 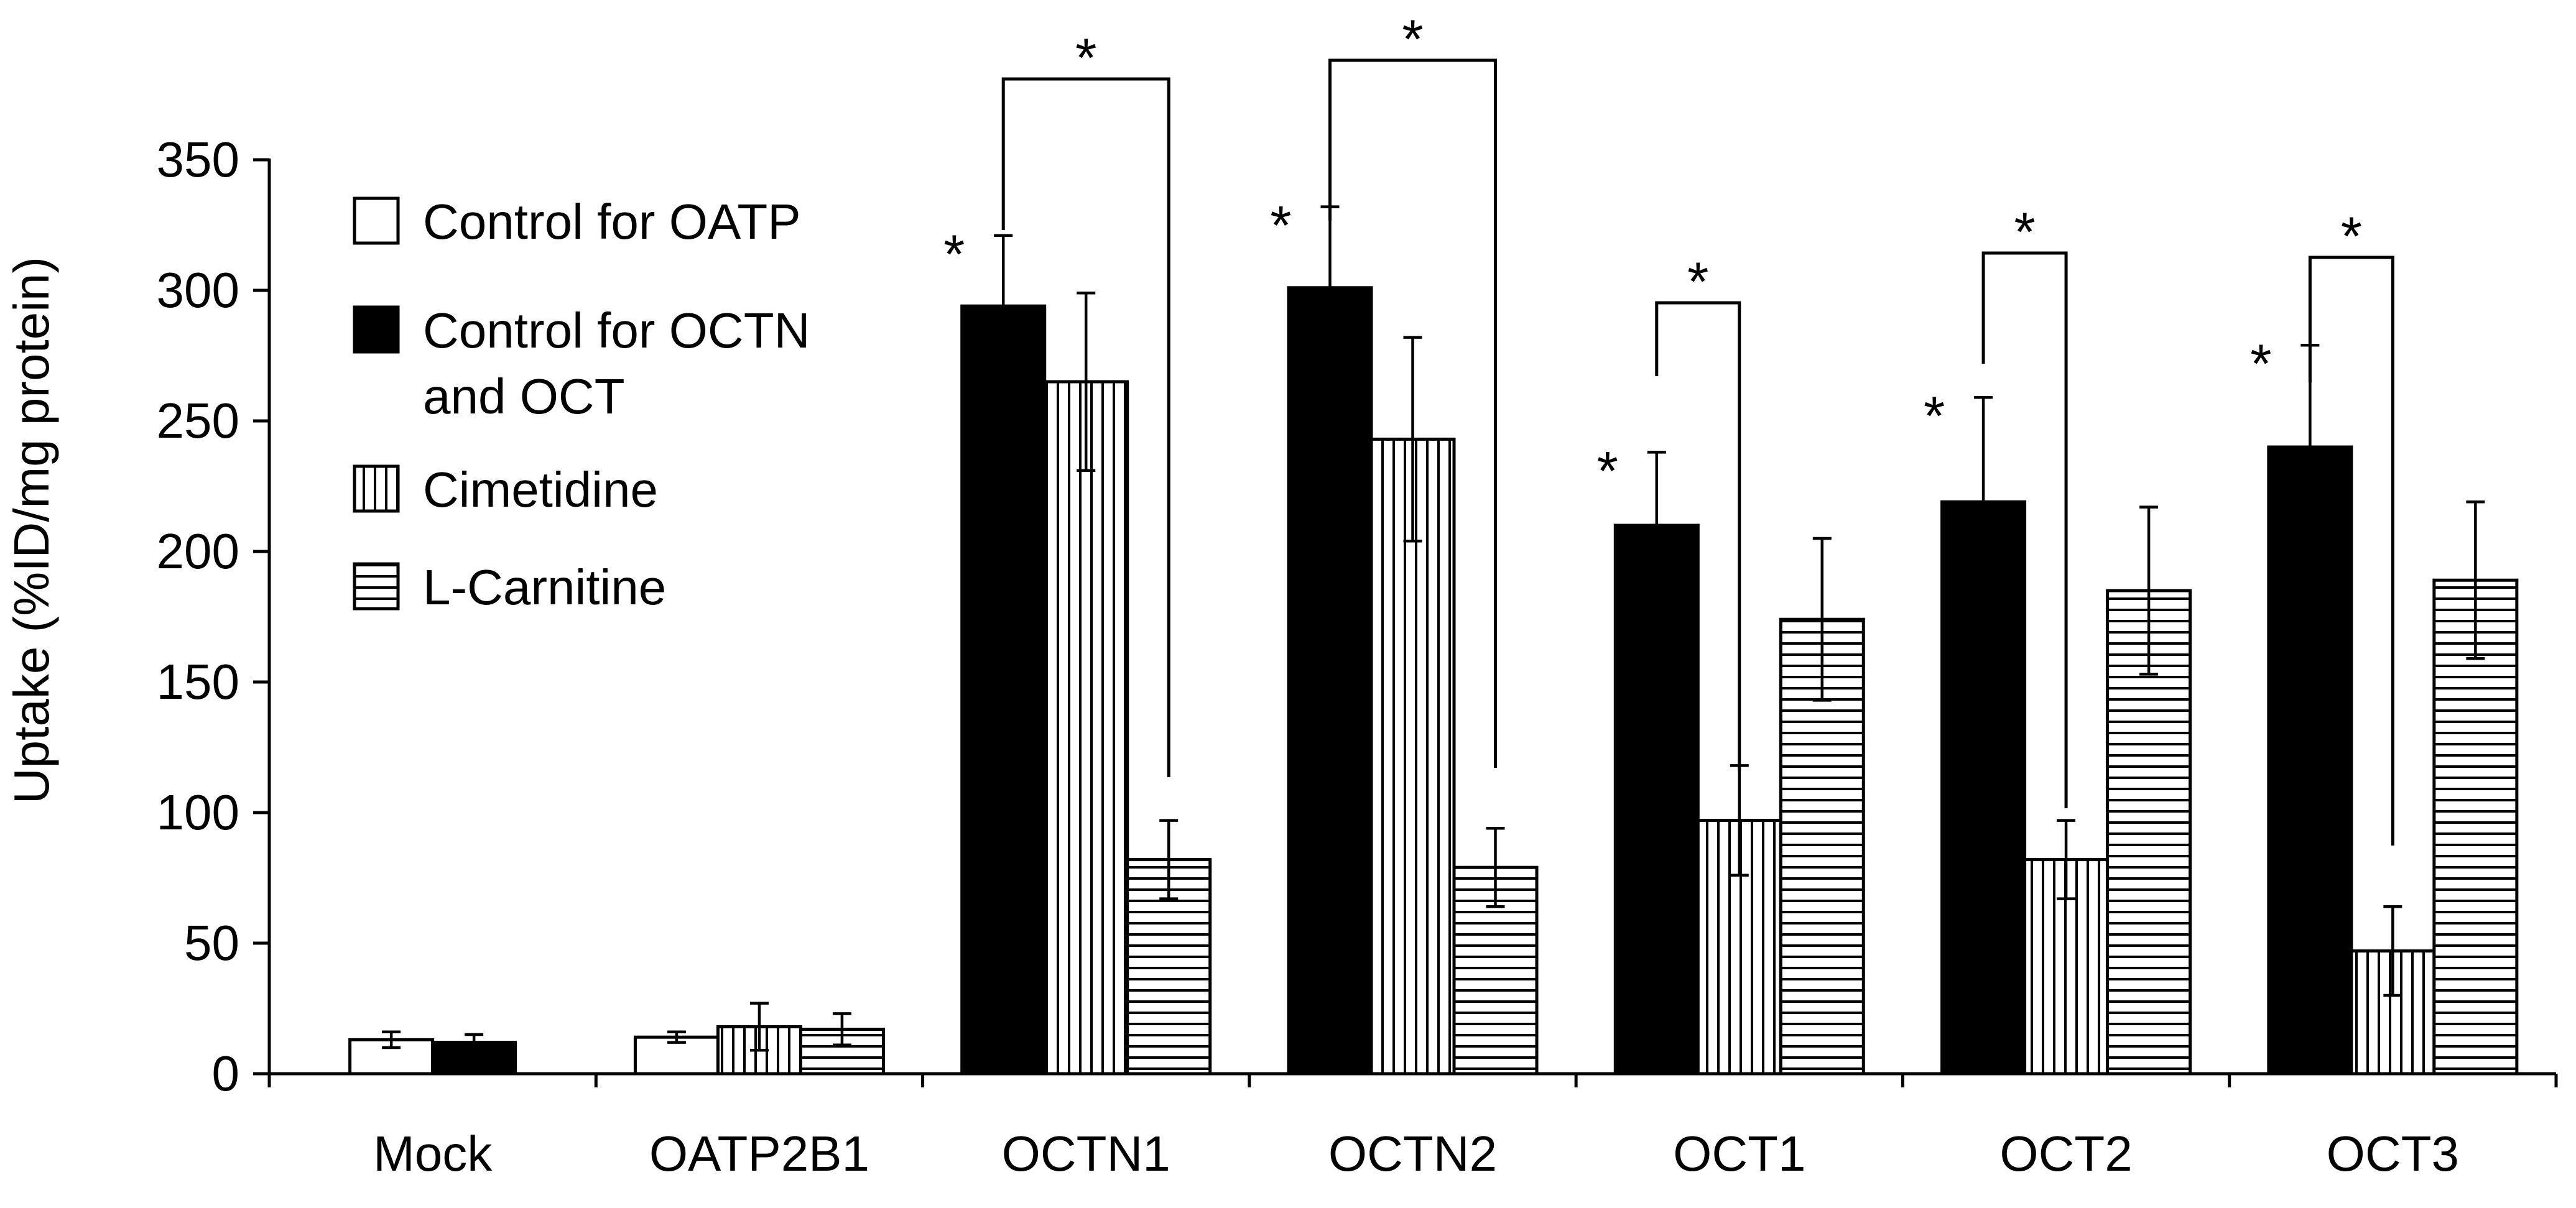 What do you see at coordinates (2476, 827) in the screenshot?
I see `bar-carnitine` at bounding box center [2476, 827].